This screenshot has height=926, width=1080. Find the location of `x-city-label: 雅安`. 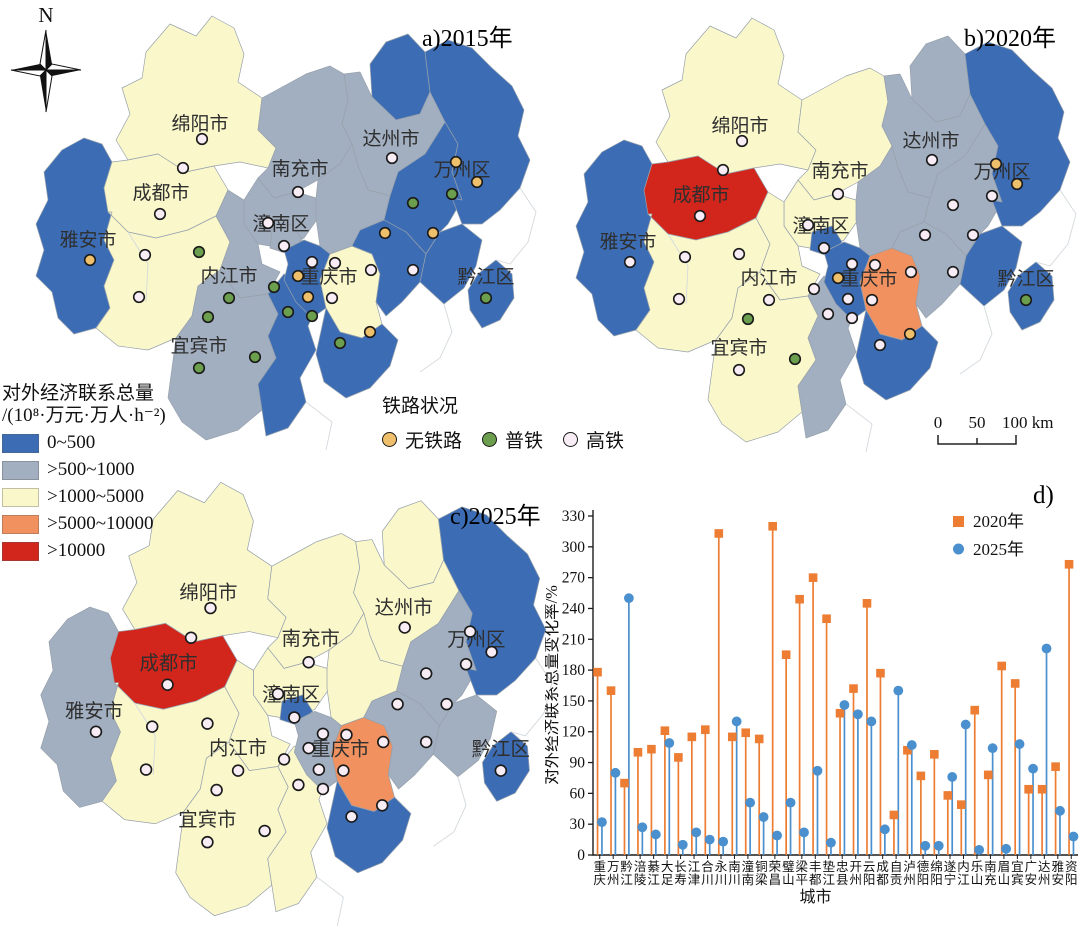

x-city-label: 雅安 is located at coordinates (1058, 873).